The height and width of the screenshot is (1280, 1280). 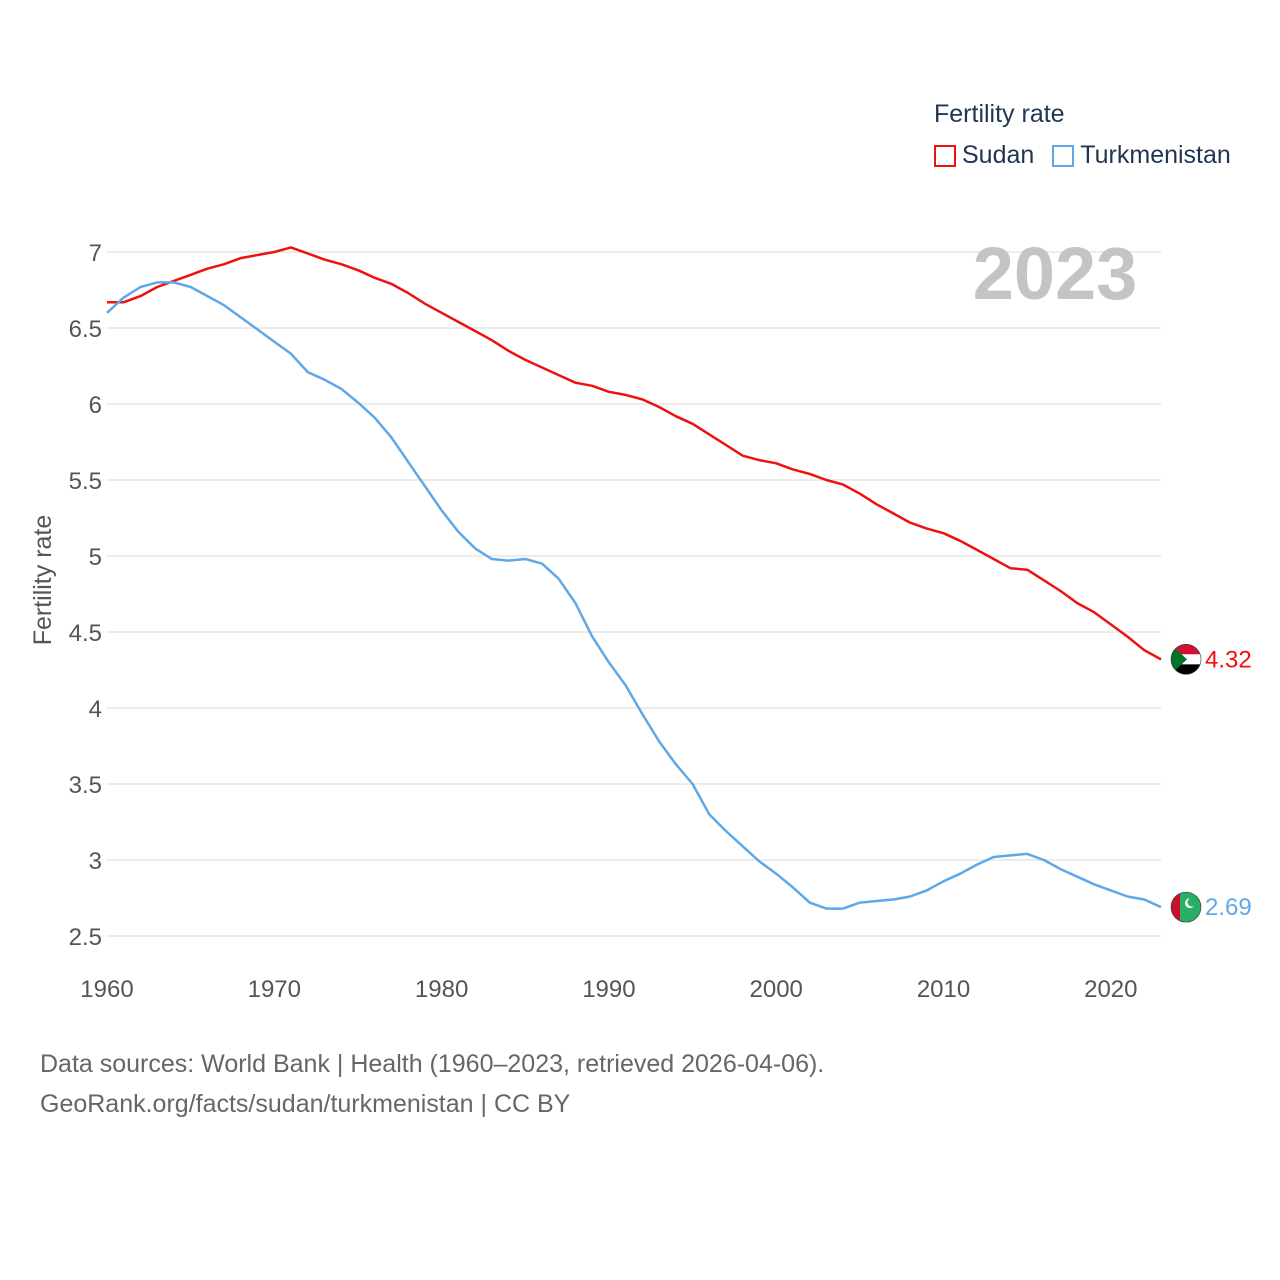 I want to click on legend-item-turkmenistan: Turkmenistan, so click(x=1141, y=155).